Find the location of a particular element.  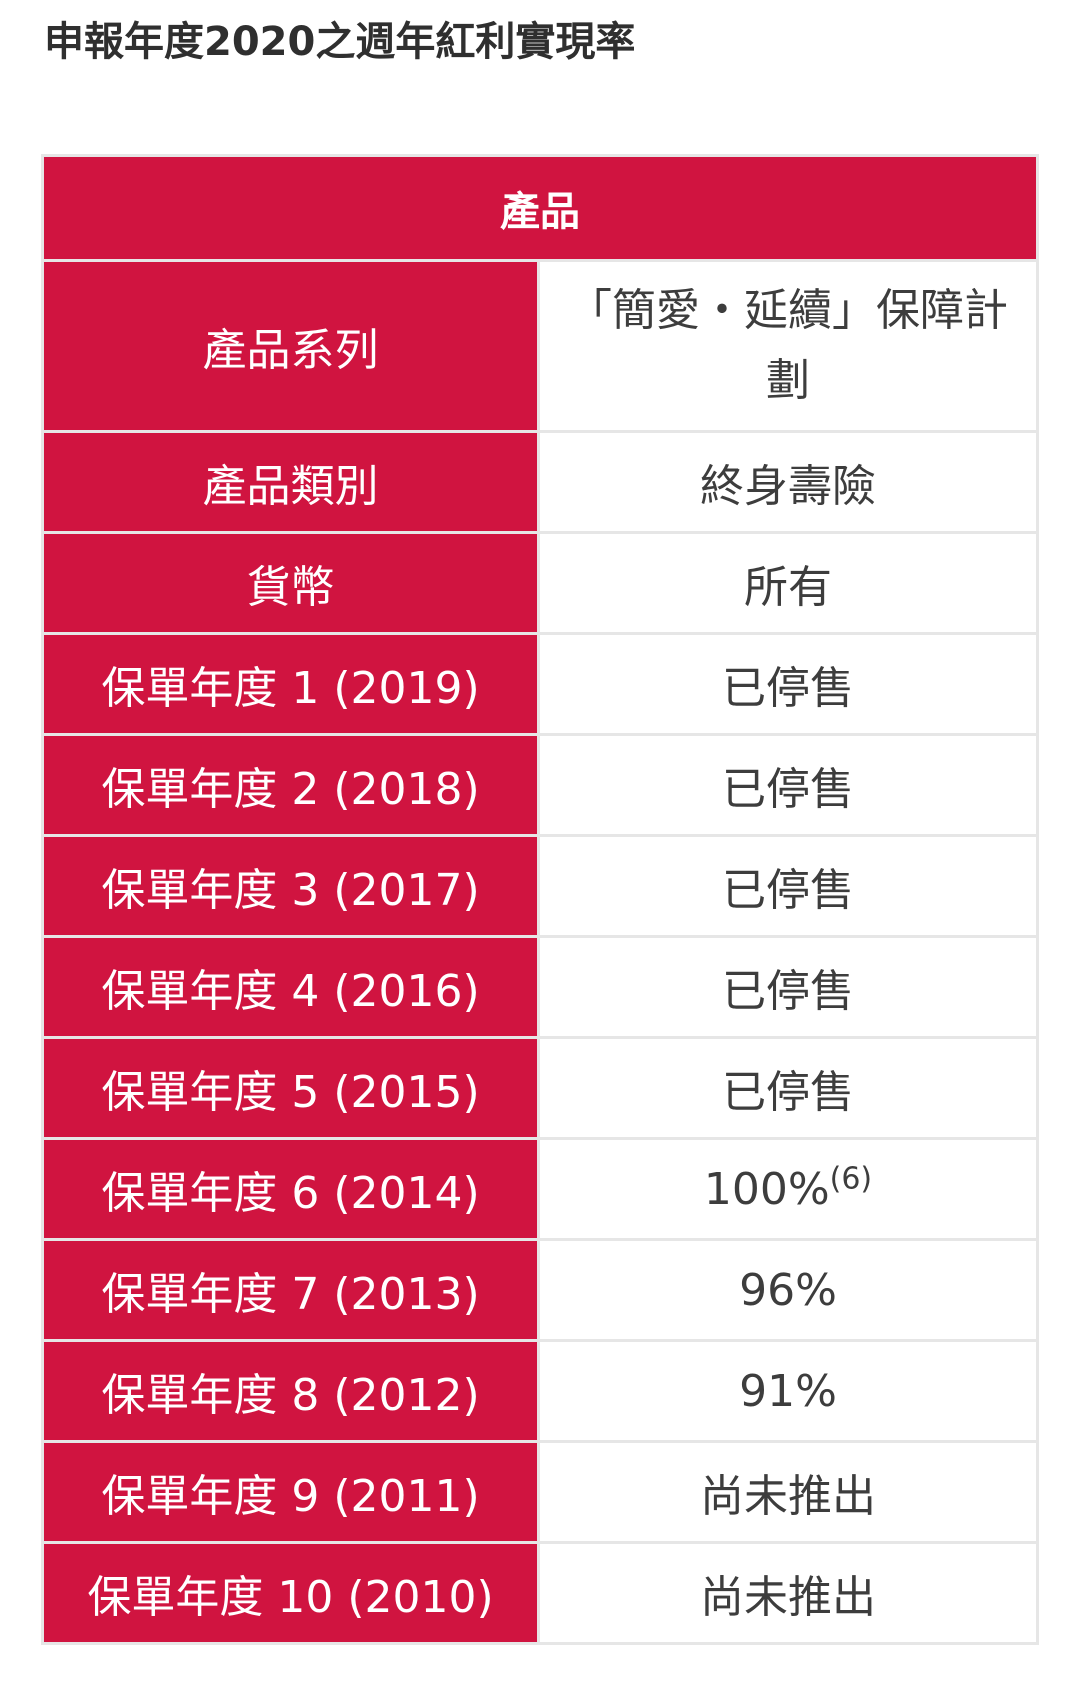

table-header-product: 產品 is located at coordinates (540, 208).